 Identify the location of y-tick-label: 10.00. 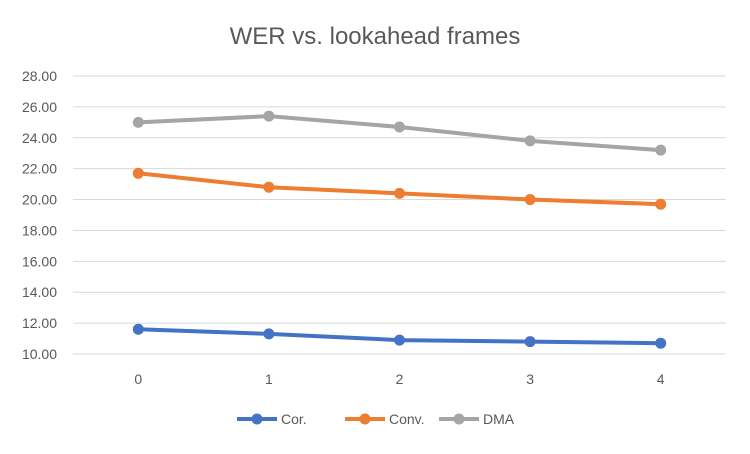
(39, 354).